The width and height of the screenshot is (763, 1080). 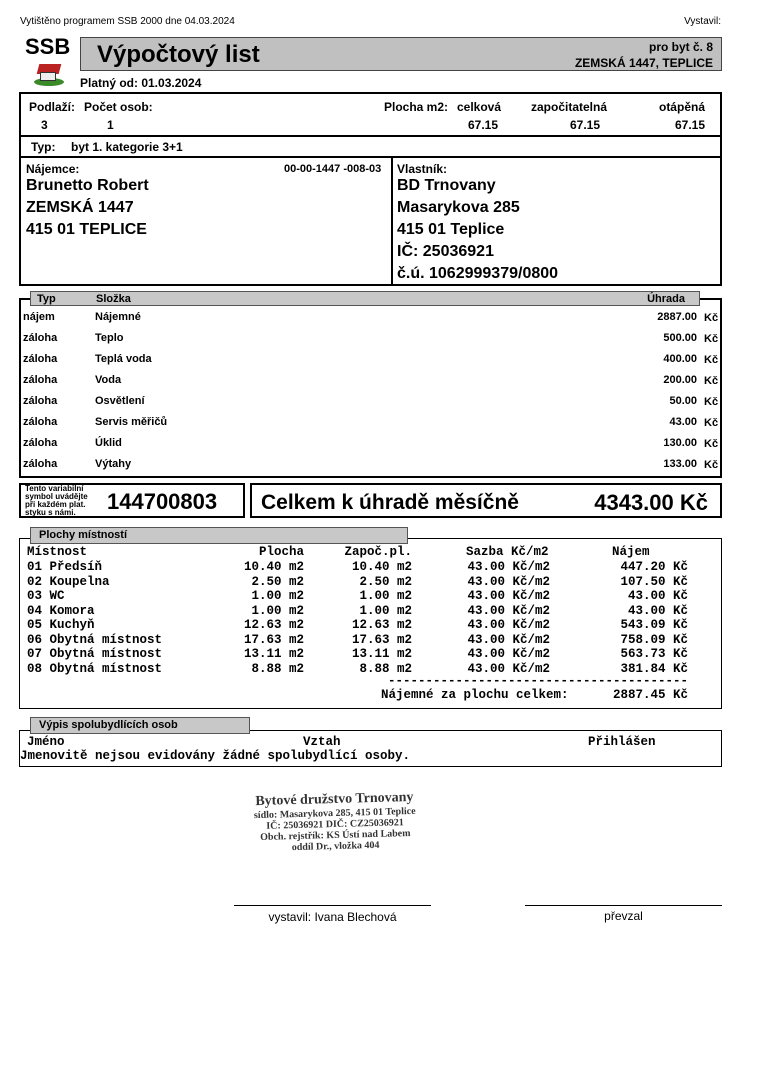 I want to click on owner-name: BD Trnovany, so click(x=446, y=185).